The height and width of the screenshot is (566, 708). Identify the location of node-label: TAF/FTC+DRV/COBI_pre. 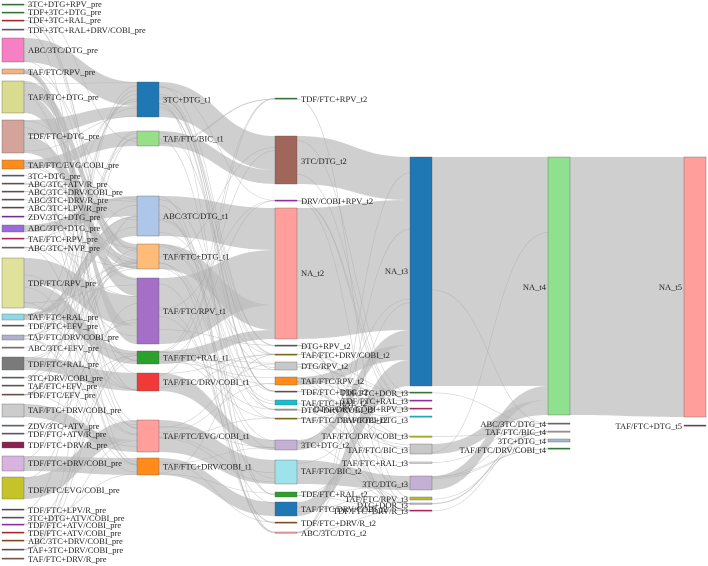
(74, 410).